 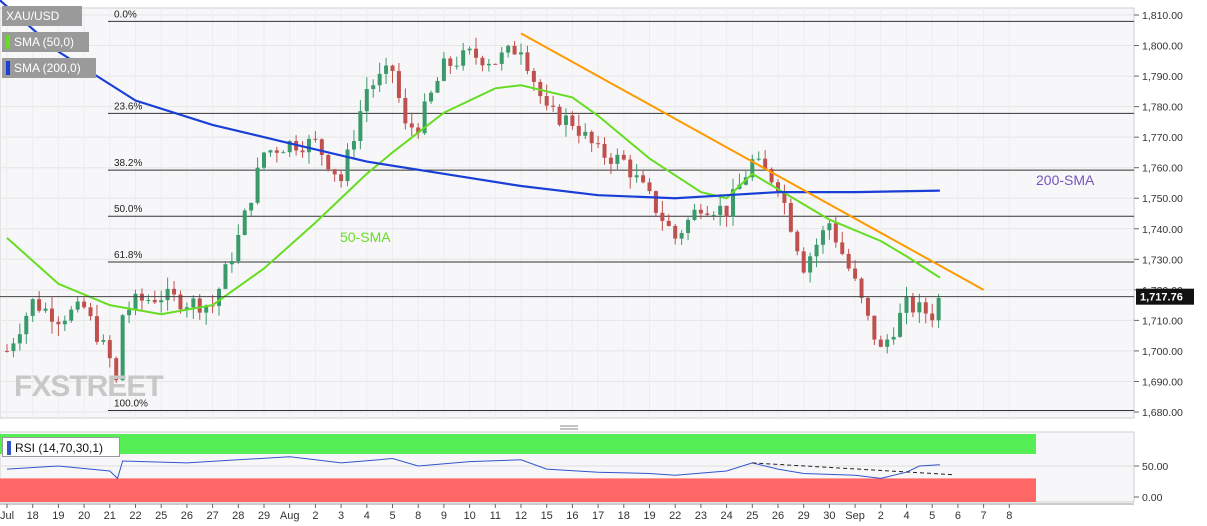 What do you see at coordinates (1162, 321) in the screenshot?
I see `price-tick-label: 1,710.00` at bounding box center [1162, 321].